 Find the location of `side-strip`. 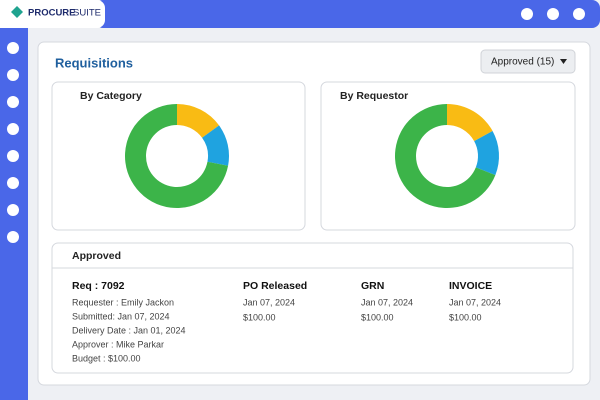

side-strip is located at coordinates (14, 200).